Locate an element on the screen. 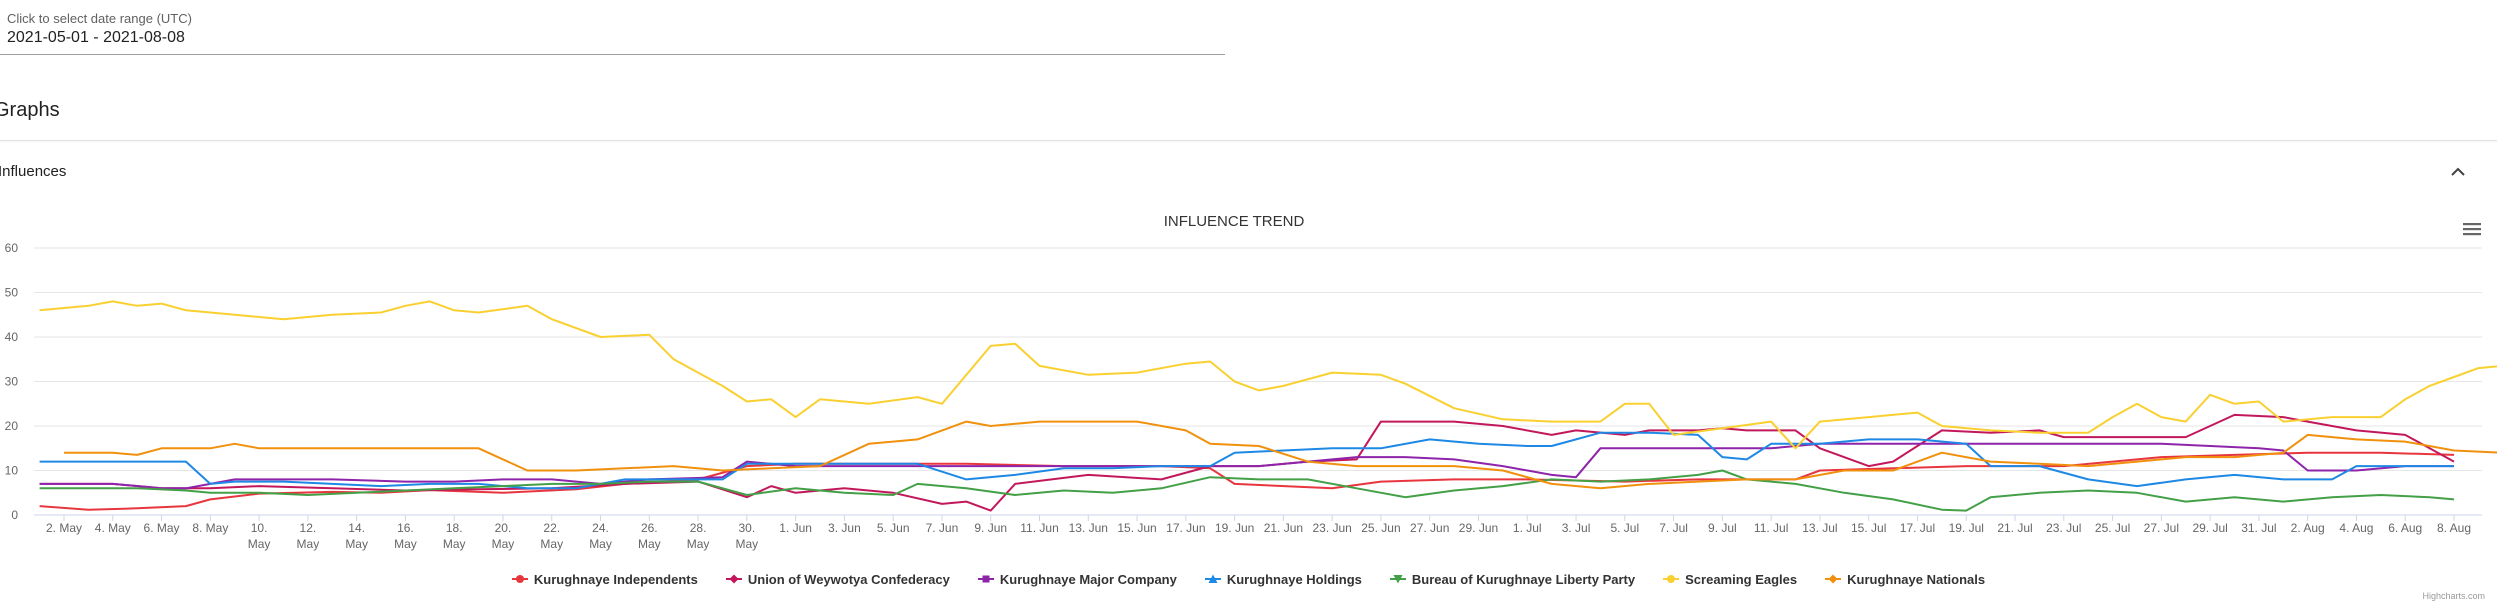  x-tick-label: 8. Aug is located at coordinates (2454, 528).